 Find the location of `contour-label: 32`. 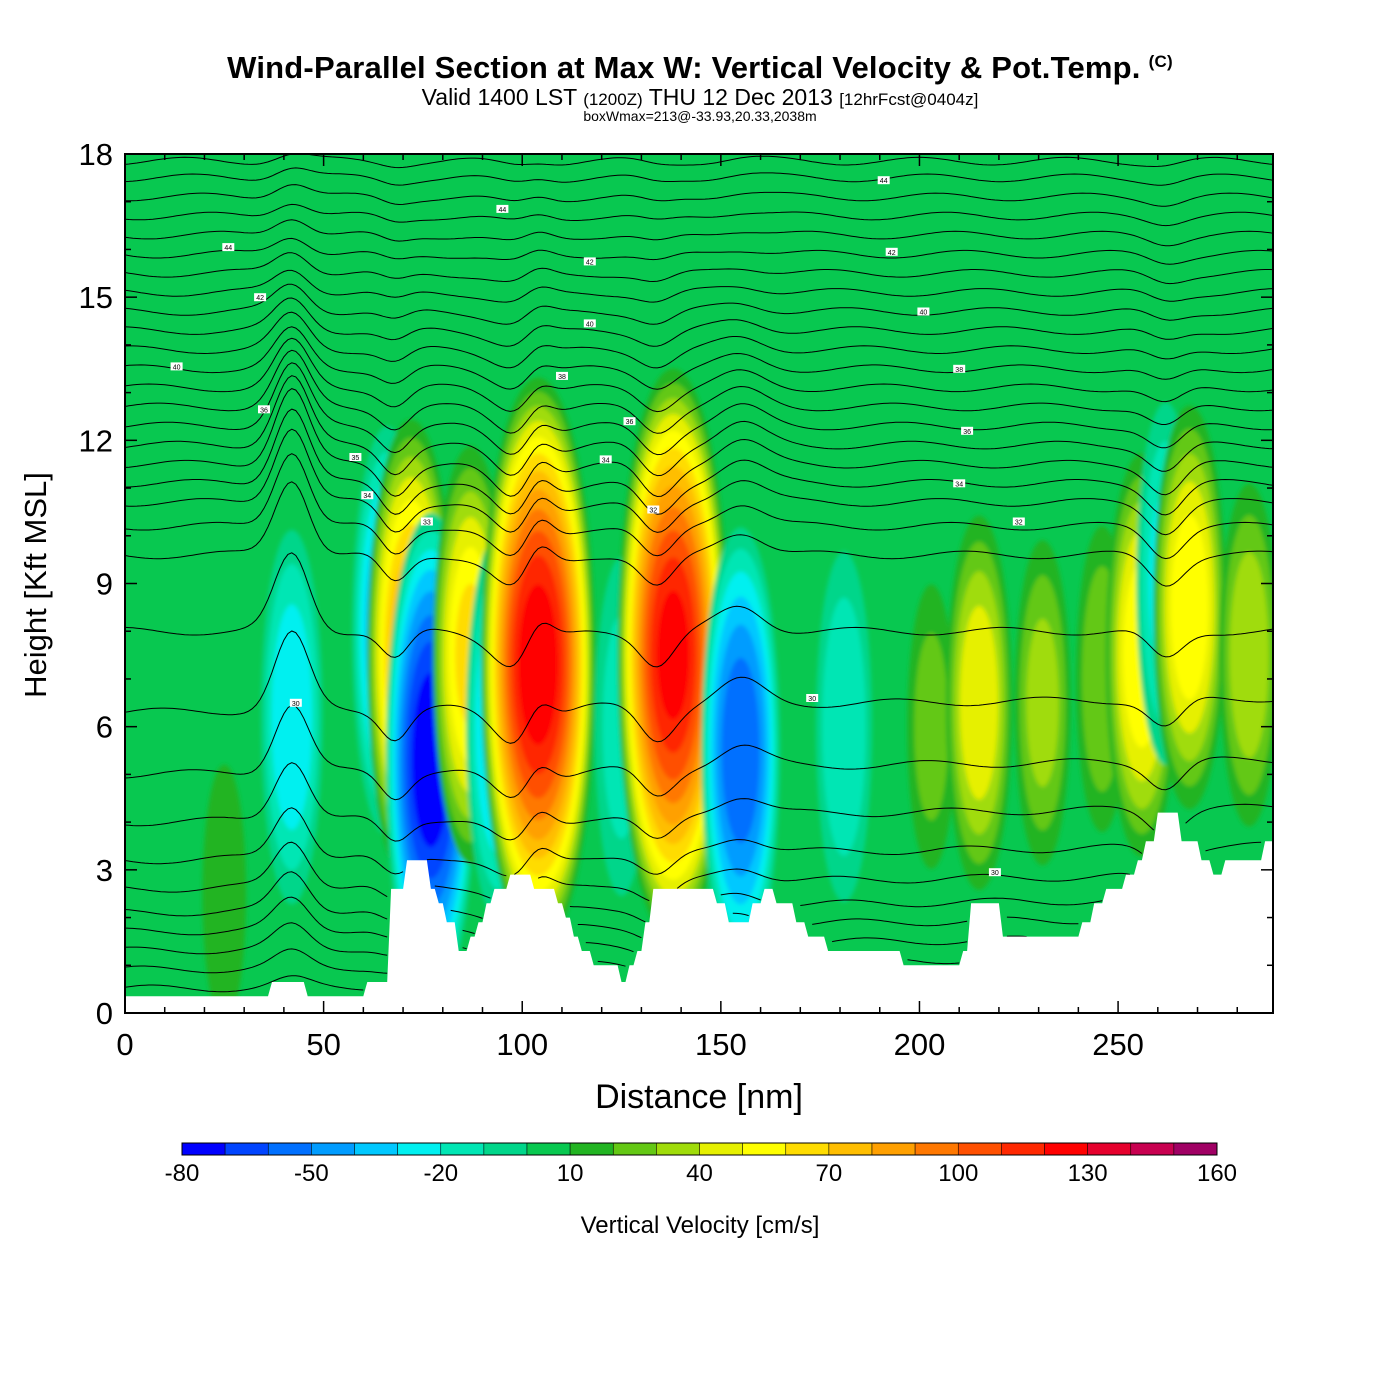

contour-label: 32 is located at coordinates (1018, 522).